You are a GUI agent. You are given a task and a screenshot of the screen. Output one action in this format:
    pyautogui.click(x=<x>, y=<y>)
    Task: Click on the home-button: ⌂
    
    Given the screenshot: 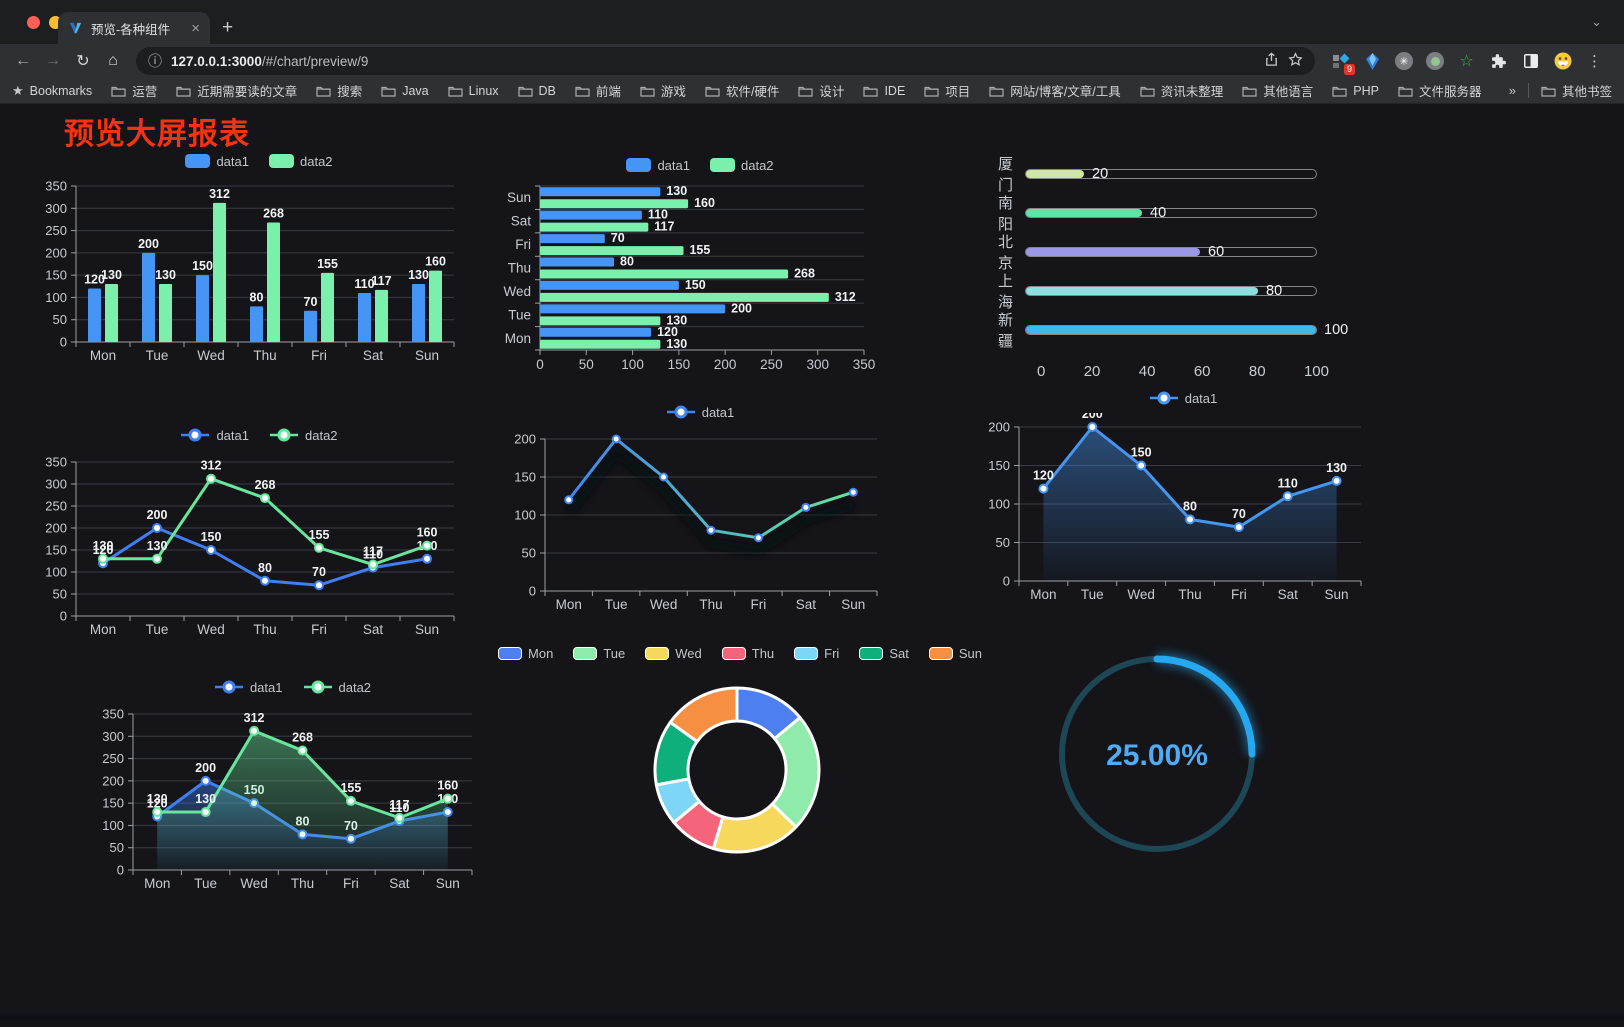 What is the action you would take?
    pyautogui.click(x=113, y=60)
    